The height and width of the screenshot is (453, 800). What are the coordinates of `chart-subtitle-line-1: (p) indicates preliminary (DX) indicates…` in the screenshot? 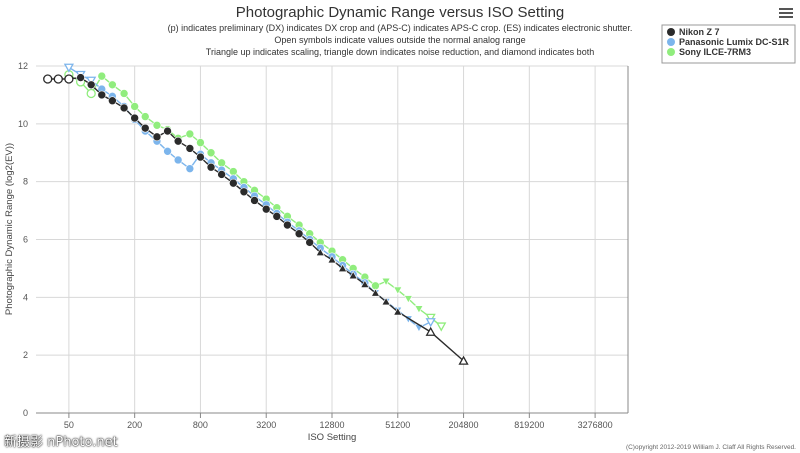 It's located at (400, 28).